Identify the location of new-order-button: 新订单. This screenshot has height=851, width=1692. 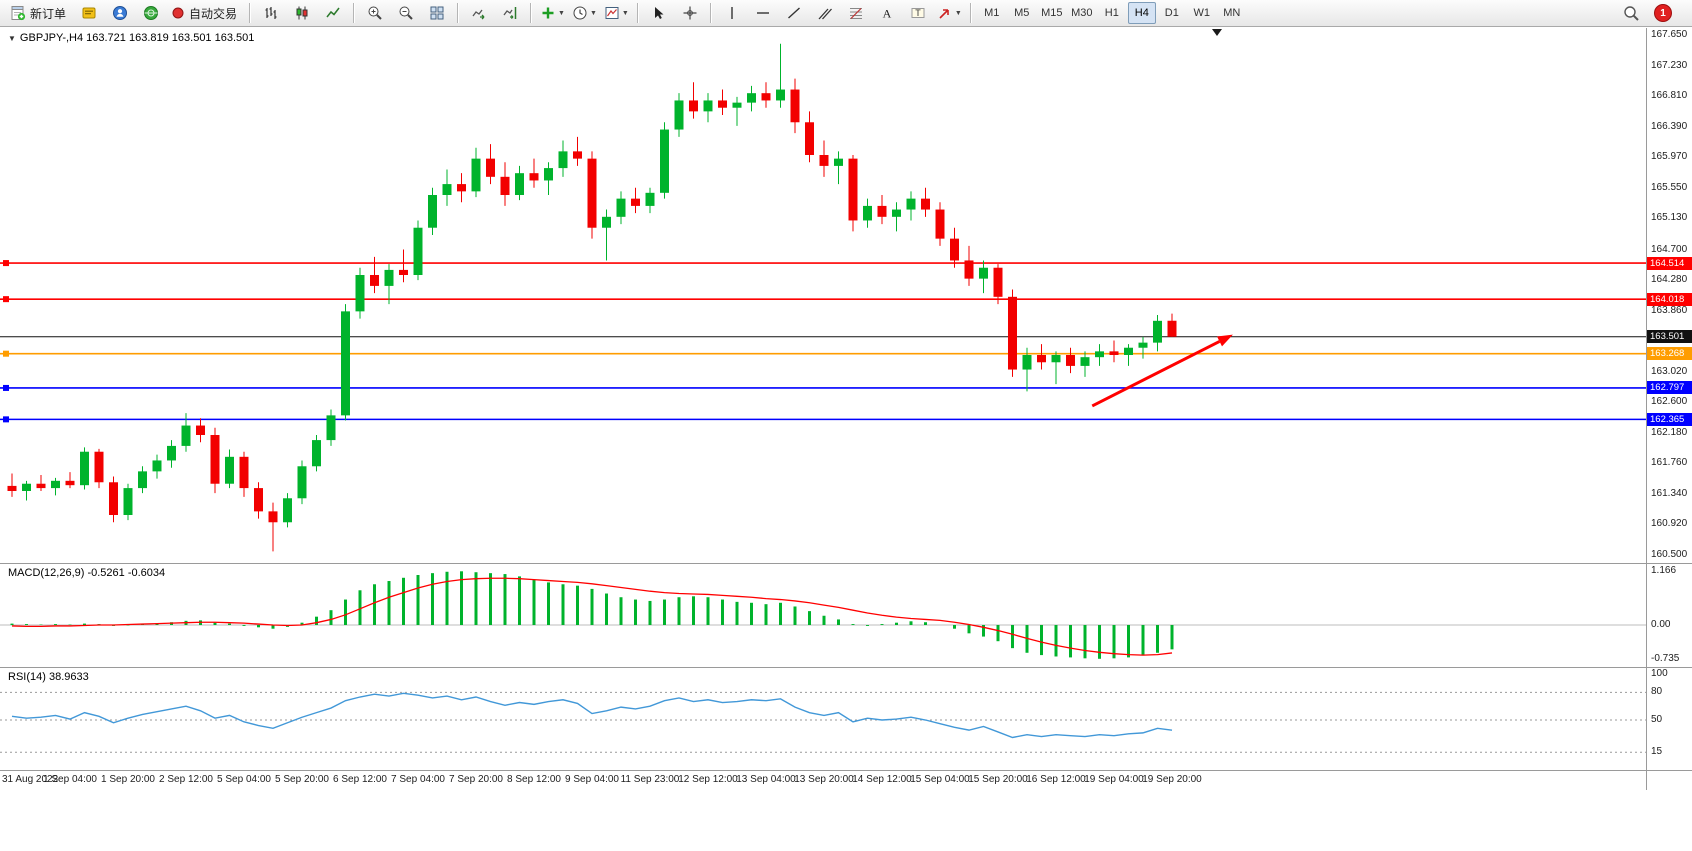
(39, 13).